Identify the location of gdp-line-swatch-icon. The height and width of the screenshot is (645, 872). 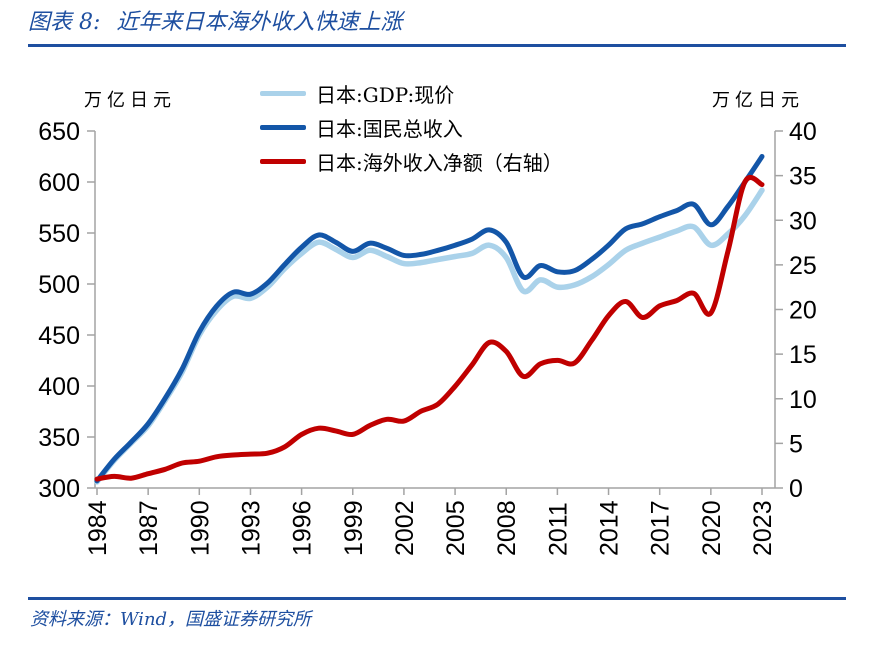
(283, 93).